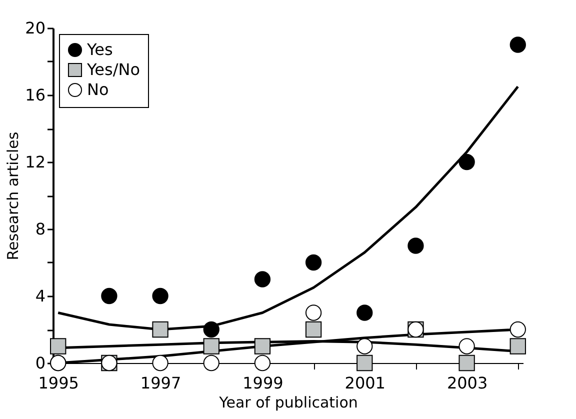 This screenshot has height=419, width=576. I want to click on x-tick-label: 2001, so click(365, 383).